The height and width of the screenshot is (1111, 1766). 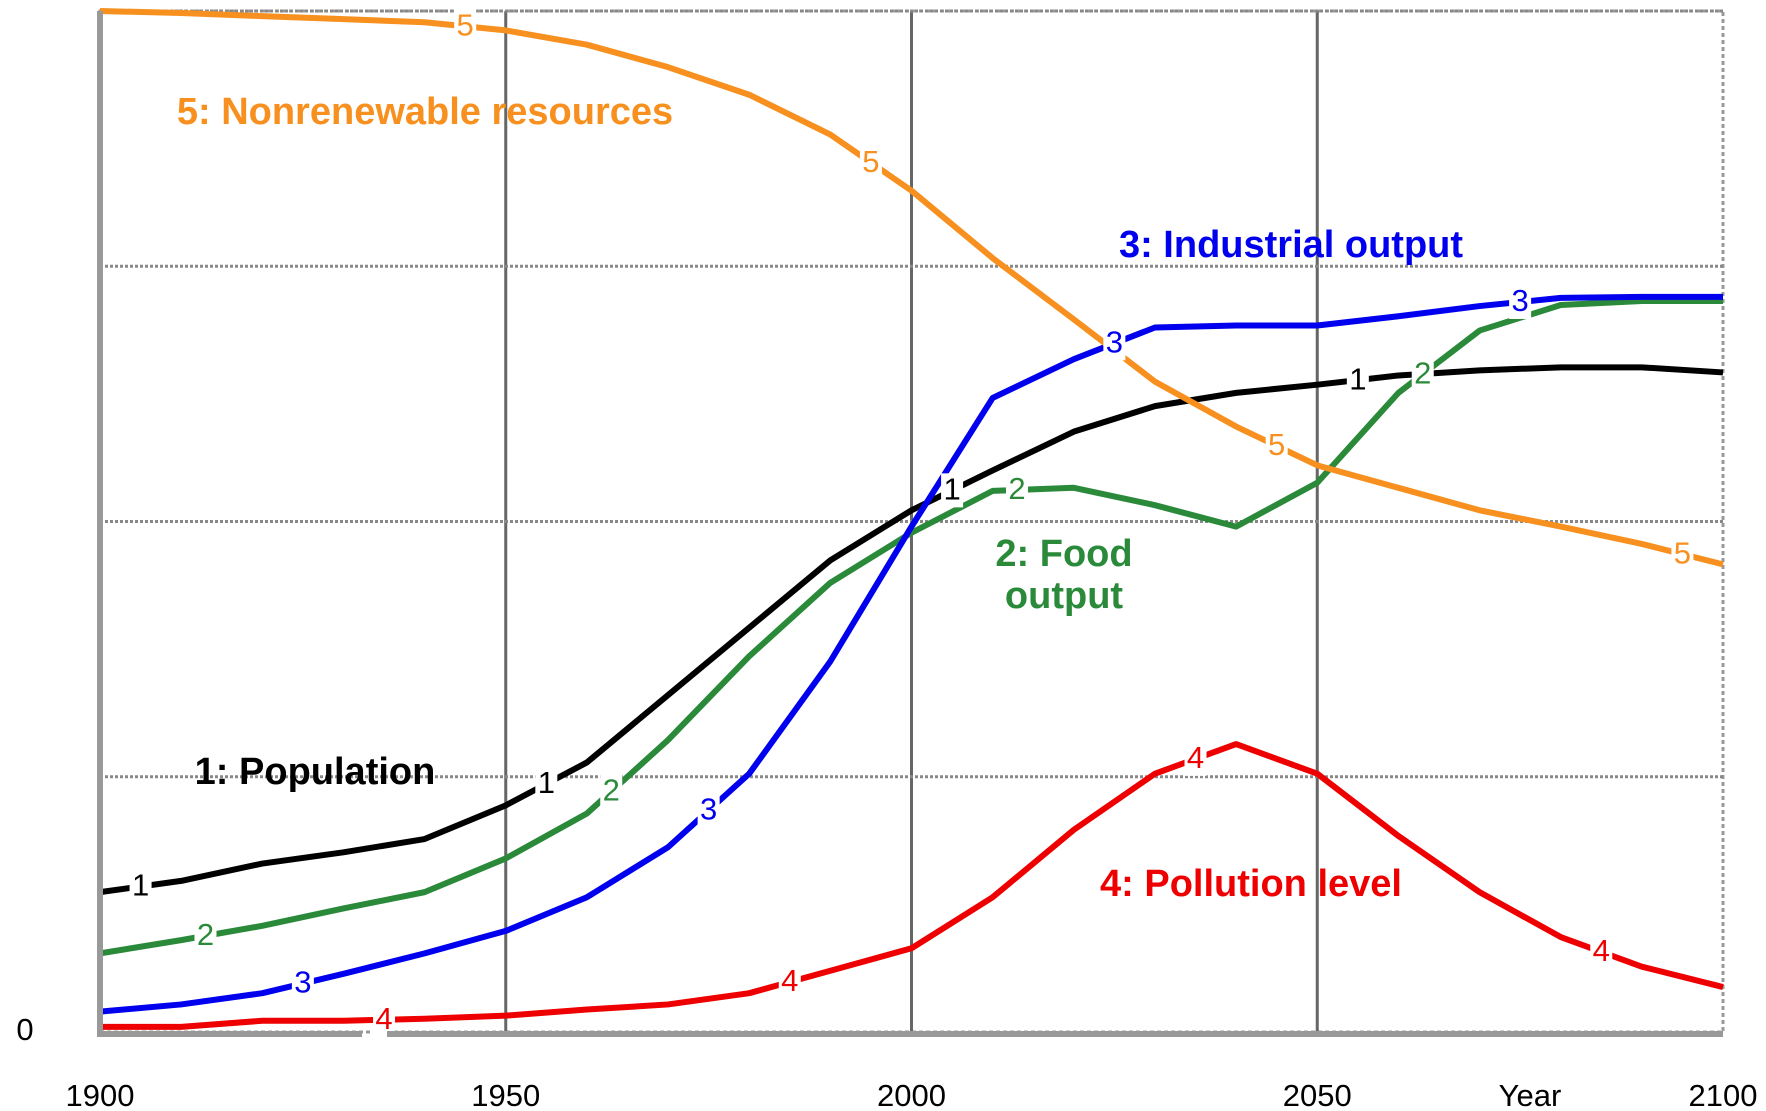 I want to click on series-label: 4: Pollution level, so click(x=1251, y=884).